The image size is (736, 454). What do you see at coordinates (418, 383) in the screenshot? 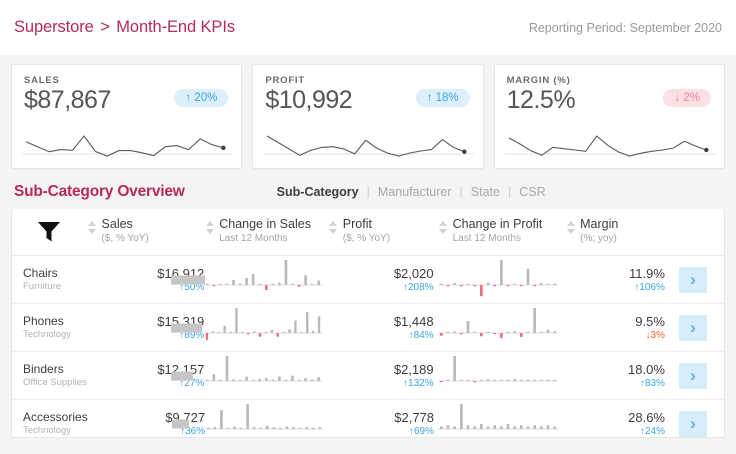
I see `profit-yoy: ↑132%` at bounding box center [418, 383].